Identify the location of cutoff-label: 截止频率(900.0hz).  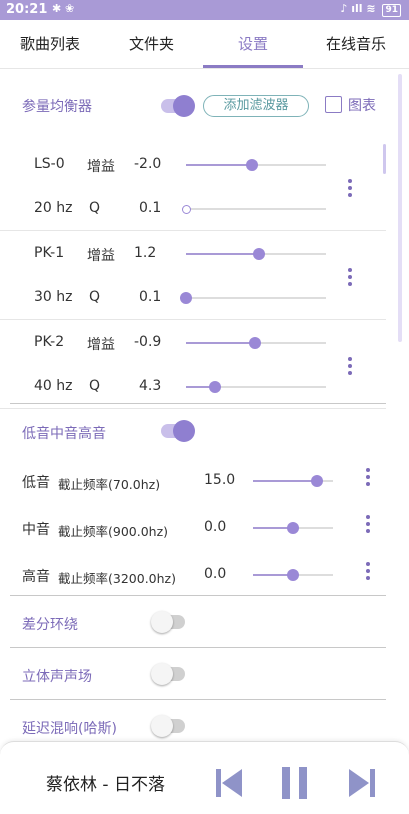
(113, 531).